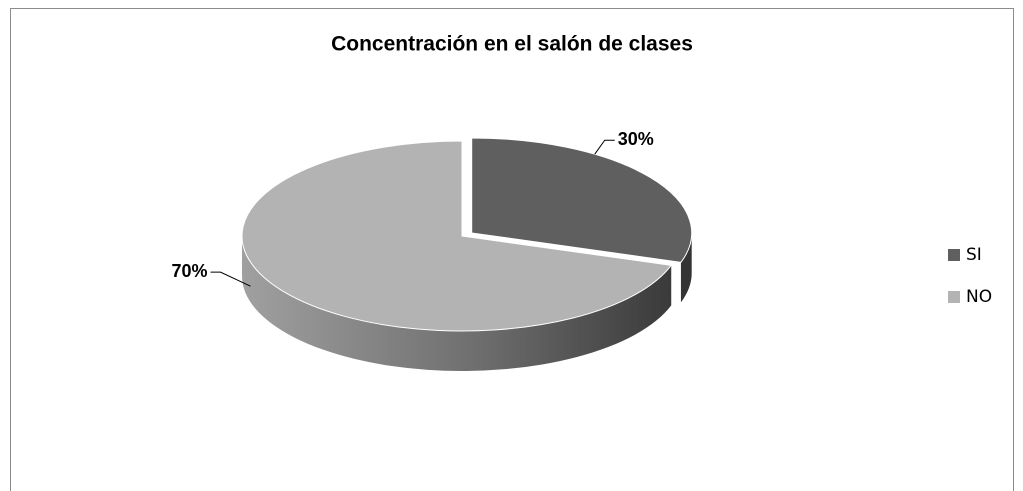 The width and height of the screenshot is (1023, 491). Describe the element at coordinates (979, 297) in the screenshot. I see `legend-label: NO` at that location.